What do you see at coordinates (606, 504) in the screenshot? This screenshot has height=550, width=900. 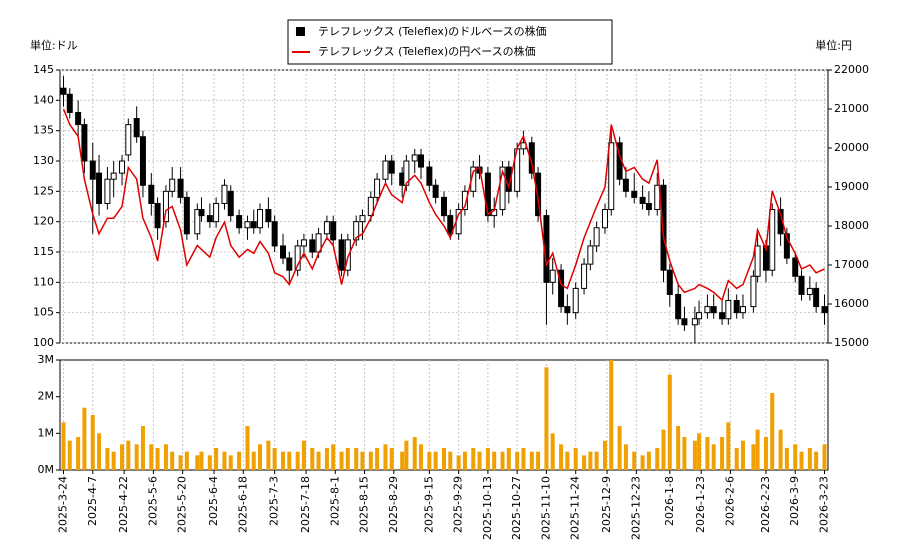 I see `x-tick-label: 2025-12-9` at bounding box center [606, 504].